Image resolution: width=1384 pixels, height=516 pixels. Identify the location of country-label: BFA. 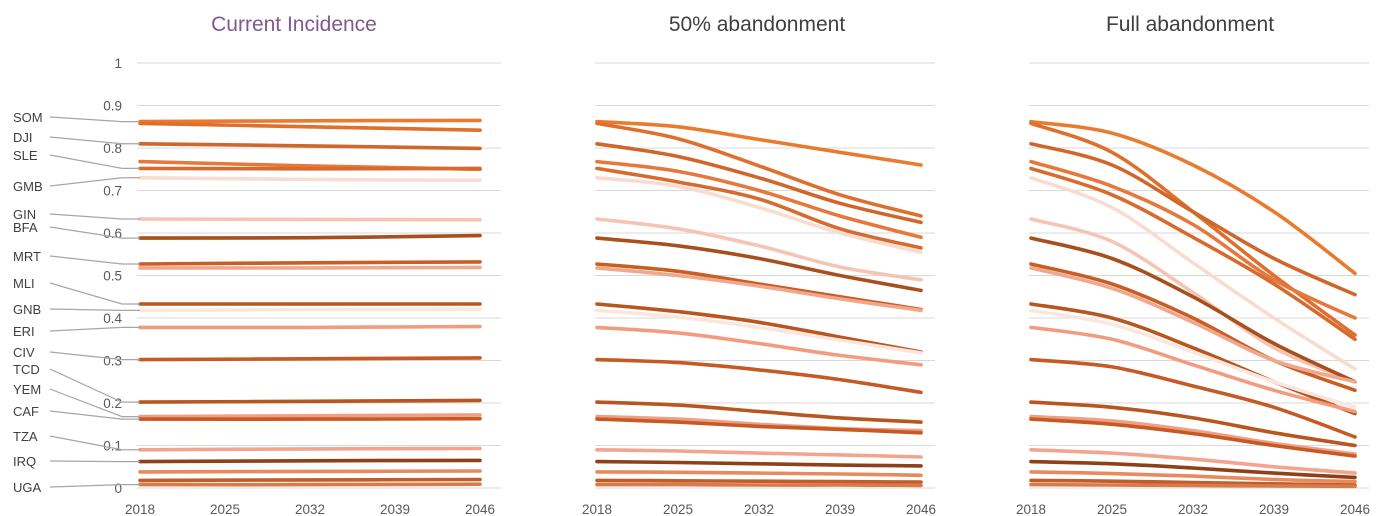
(25, 227).